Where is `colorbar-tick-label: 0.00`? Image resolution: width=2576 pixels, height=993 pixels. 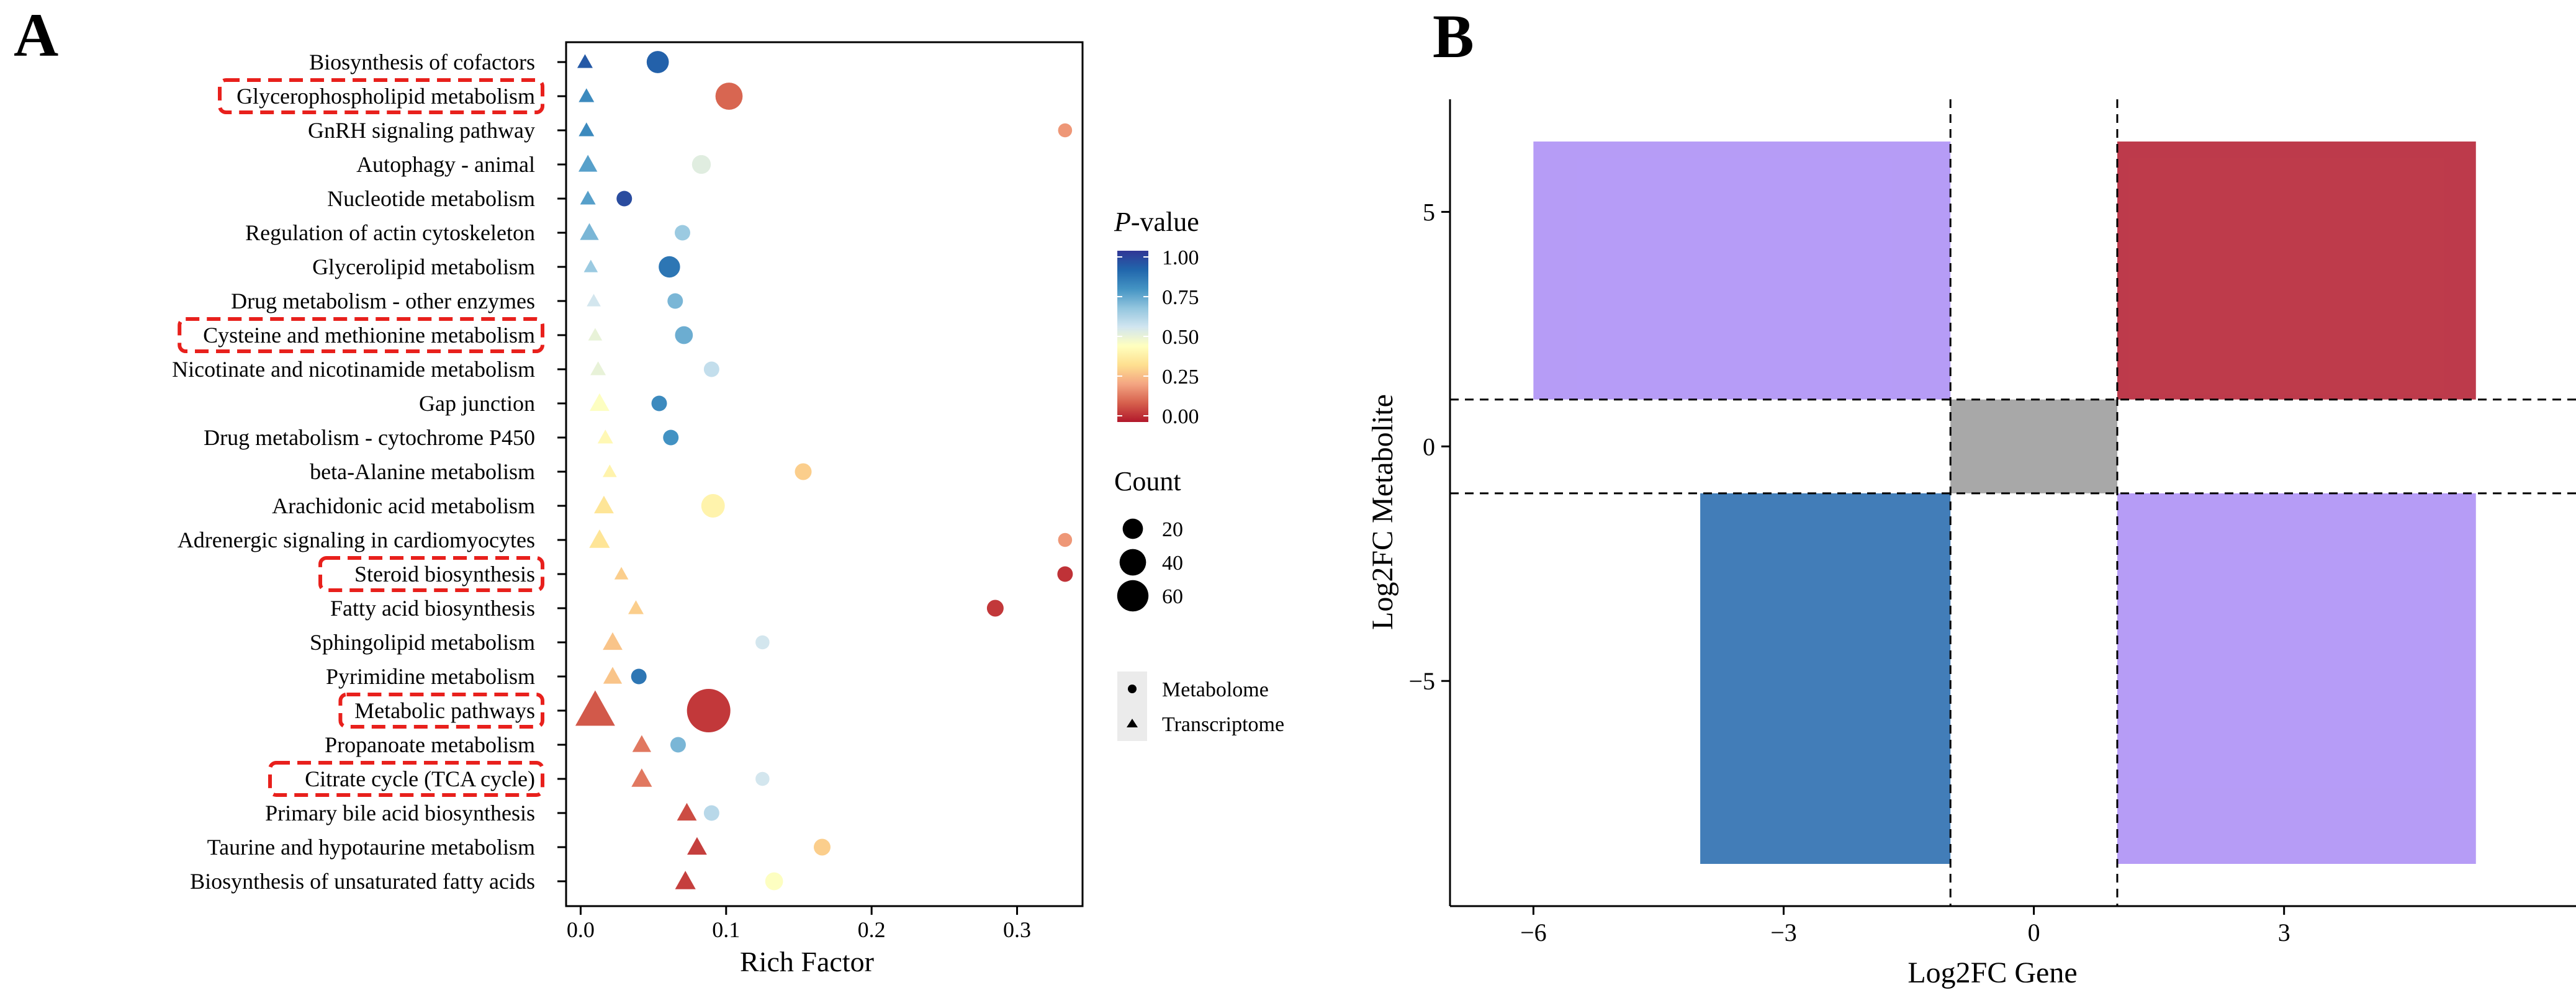
colorbar-tick-label: 0.00 is located at coordinates (1180, 416).